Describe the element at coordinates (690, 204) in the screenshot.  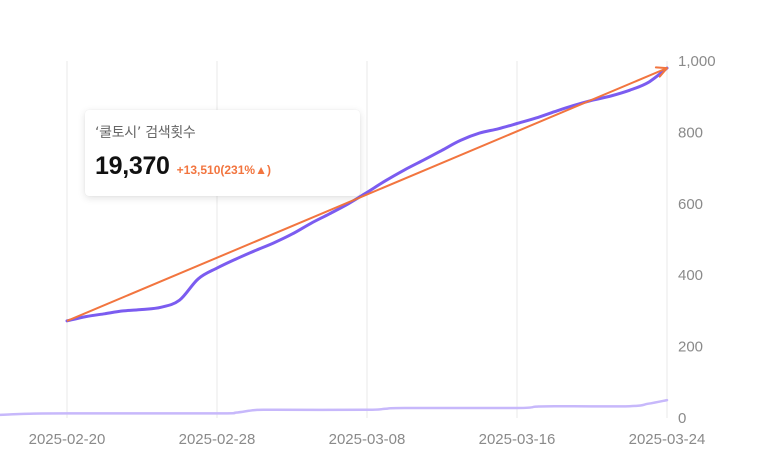
I see `y-tick-label: 600` at that location.